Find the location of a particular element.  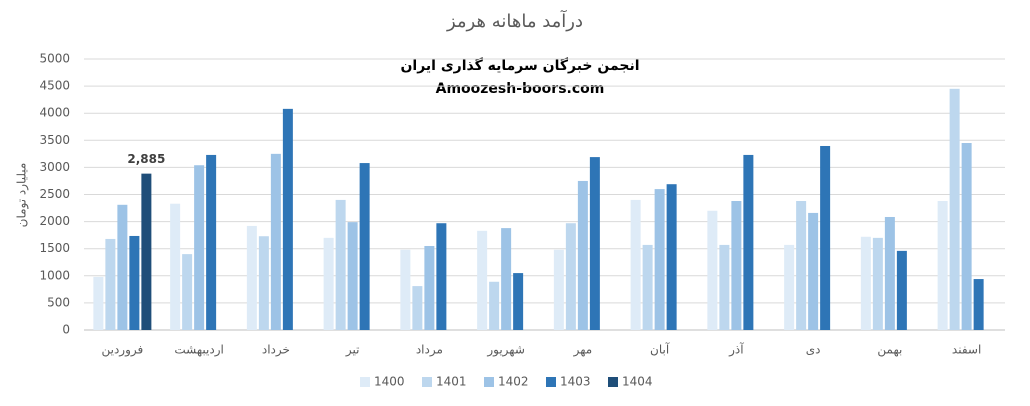

annotation: Amoozesh-boors.com is located at coordinates (520, 89).